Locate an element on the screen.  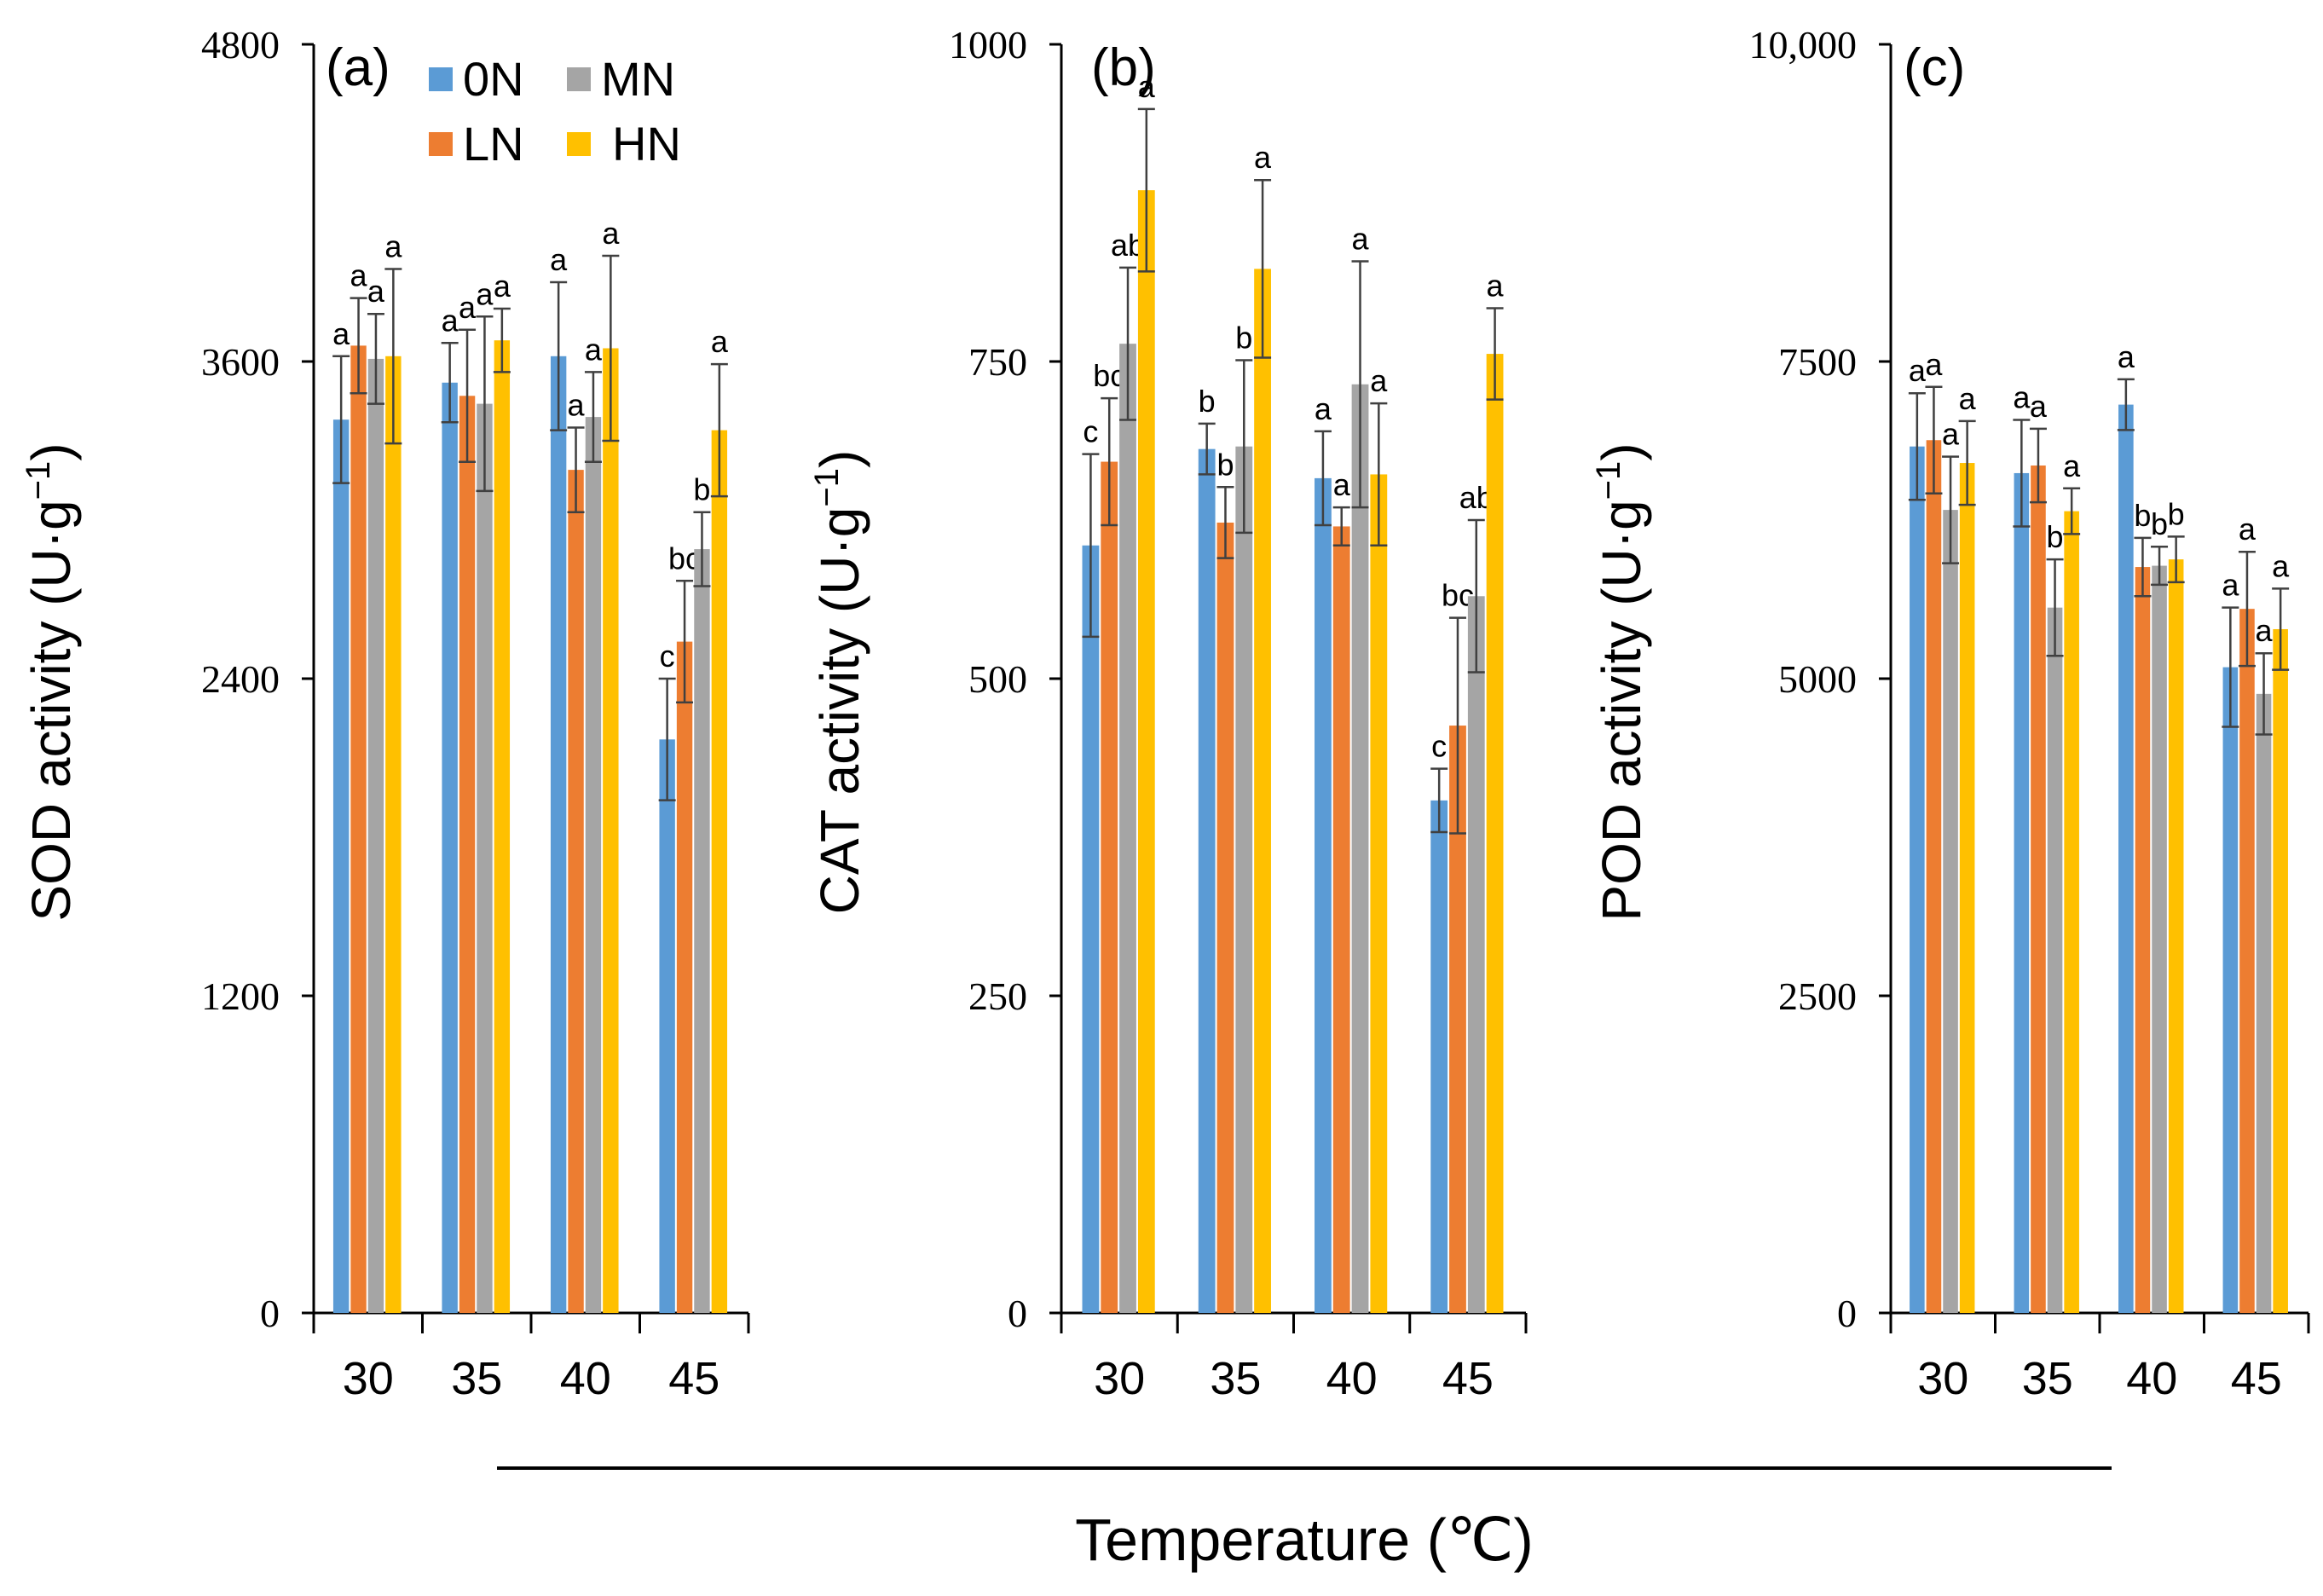
panel-label: (c) is located at coordinates (1935, 67).